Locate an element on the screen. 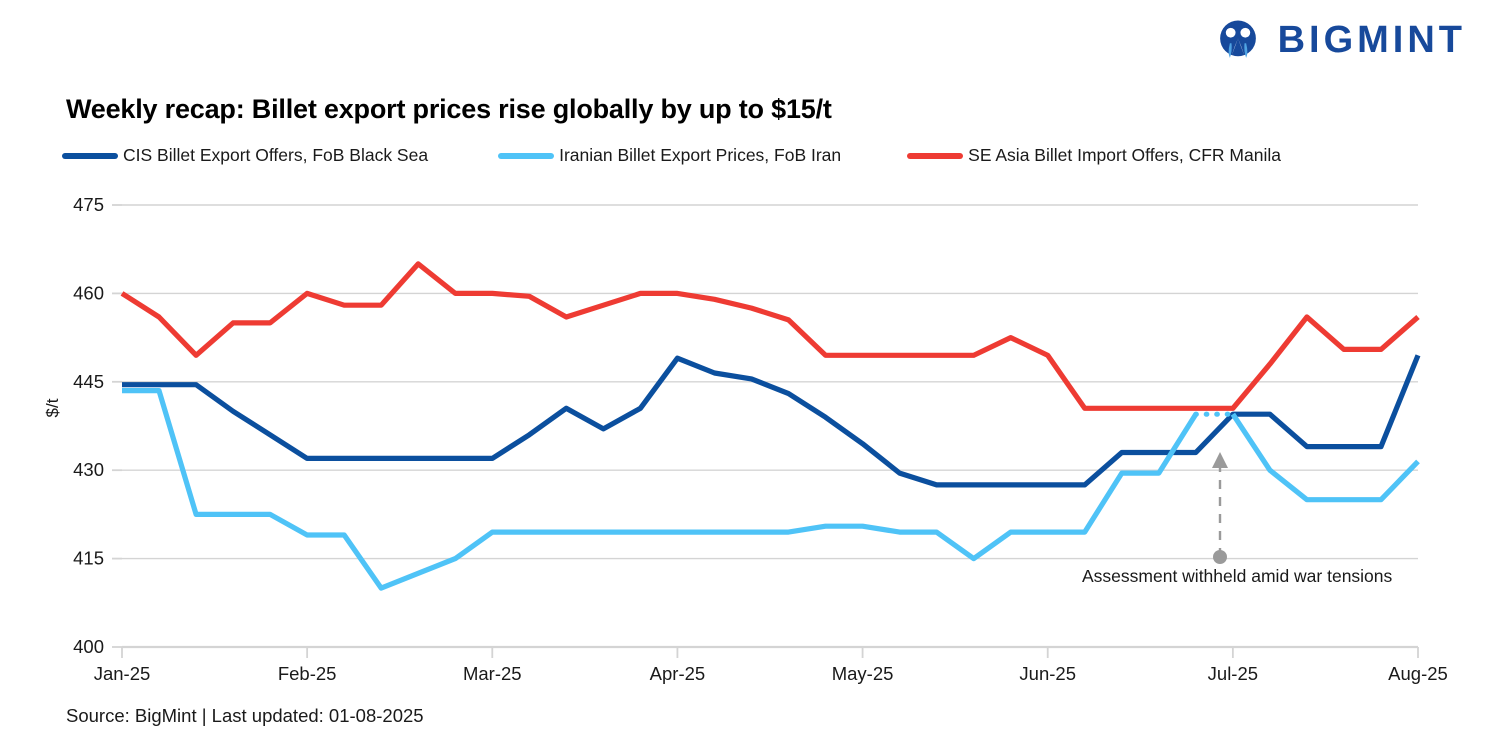 The image size is (1500, 750). legend-label-iran: Iranian Billet Export Prices, FoB Iran is located at coordinates (700, 155).